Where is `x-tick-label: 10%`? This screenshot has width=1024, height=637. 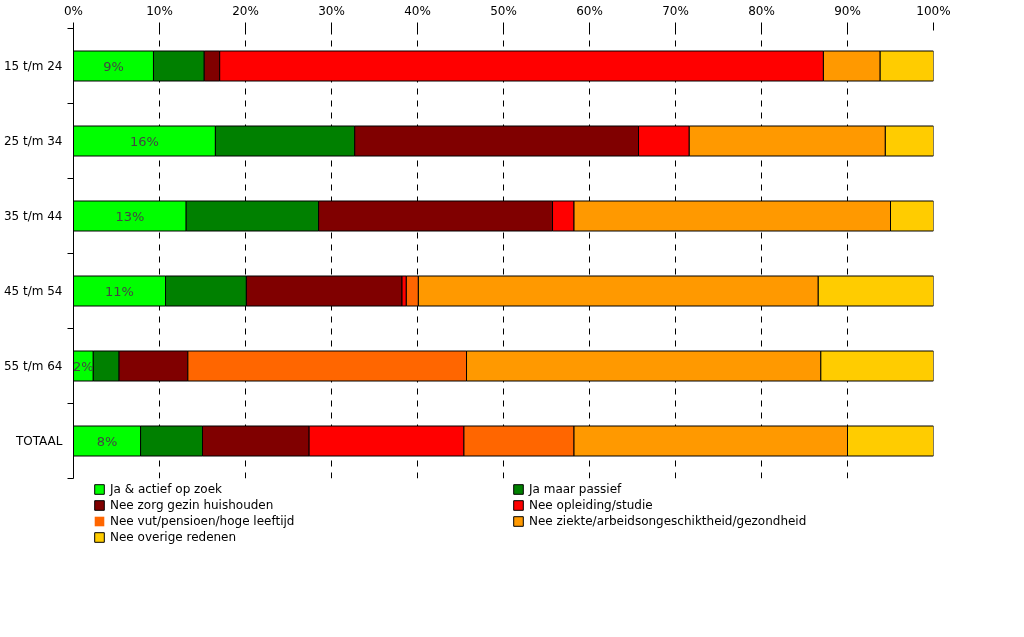 x-tick-label: 10% is located at coordinates (159, 10).